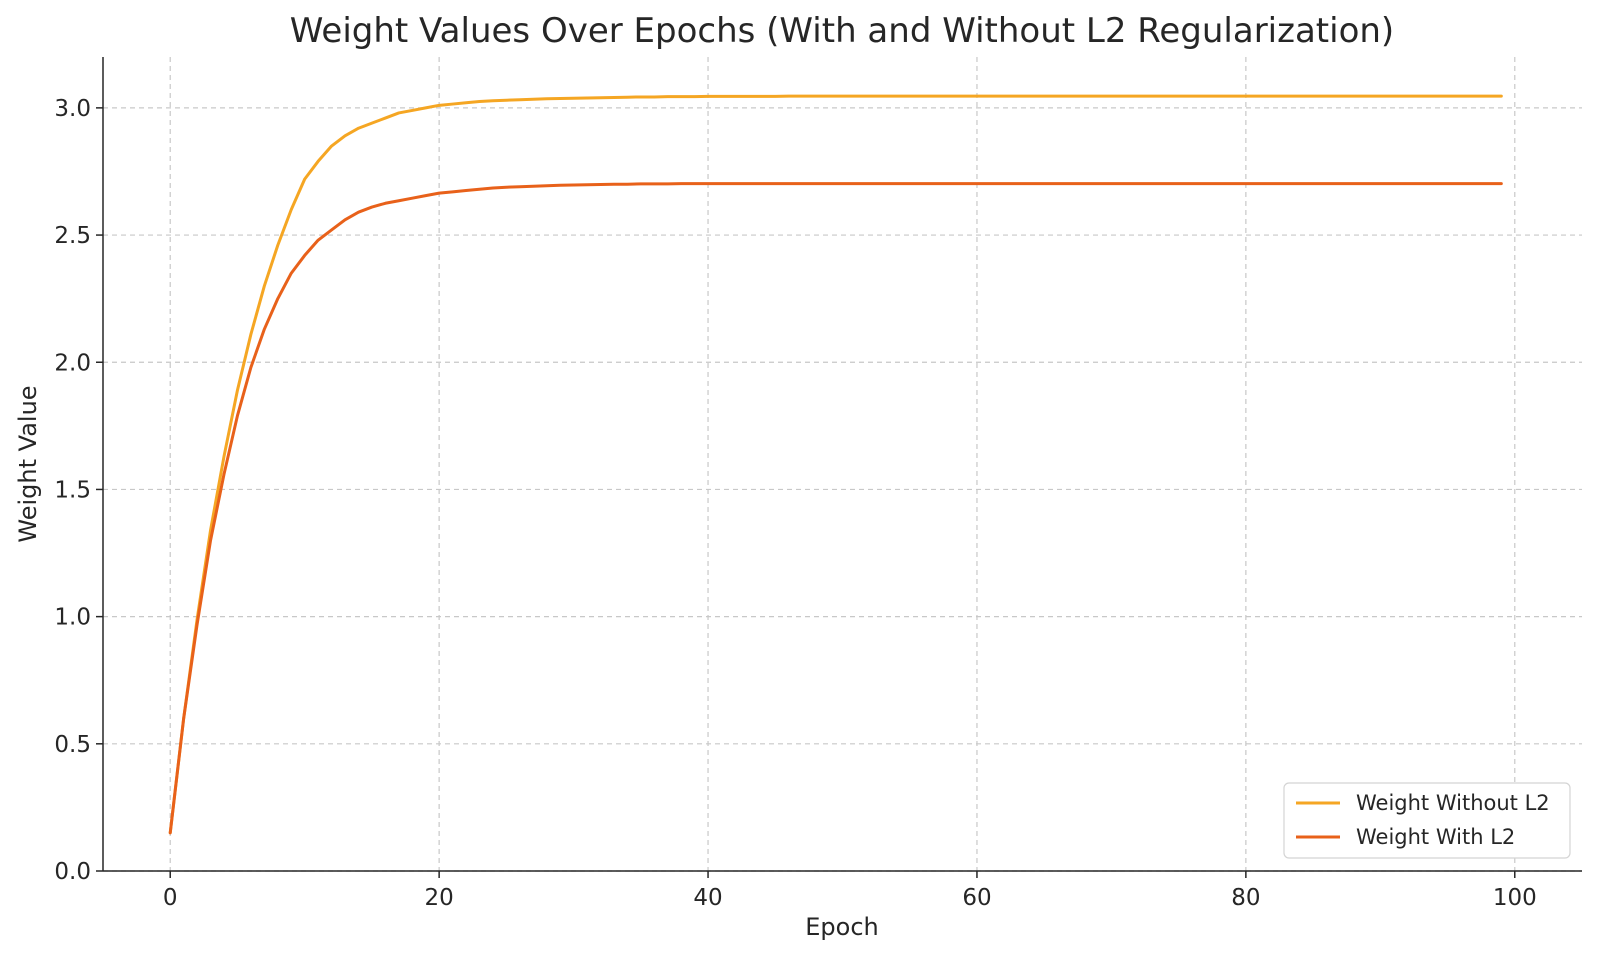 The width and height of the screenshot is (1600, 954). Describe the element at coordinates (72, 363) in the screenshot. I see `y-tick-label: 2.0` at that location.